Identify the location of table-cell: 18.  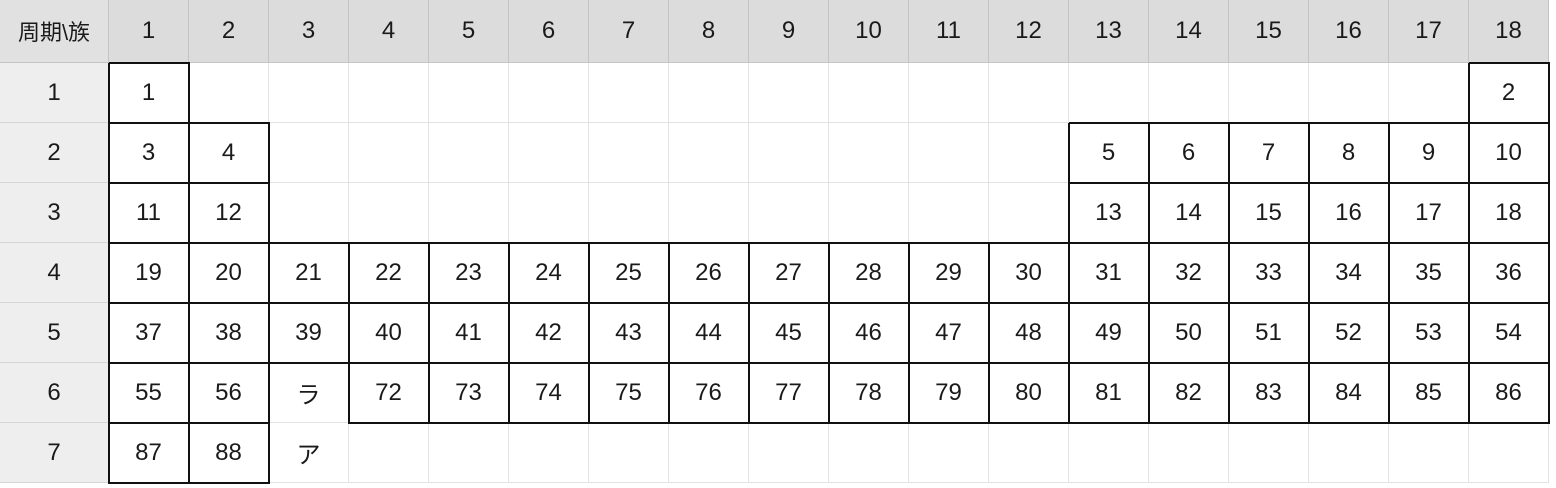
(1509, 213).